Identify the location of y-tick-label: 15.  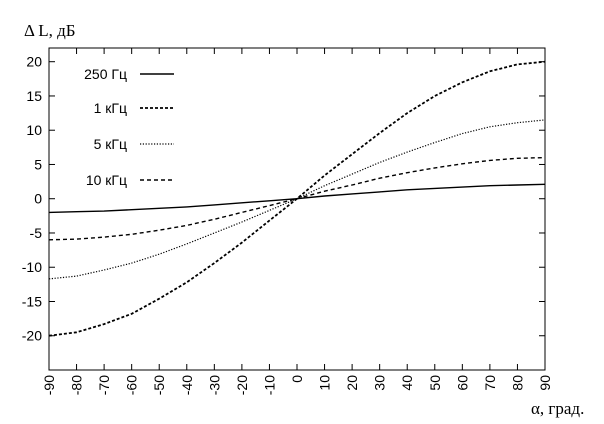
(34, 96).